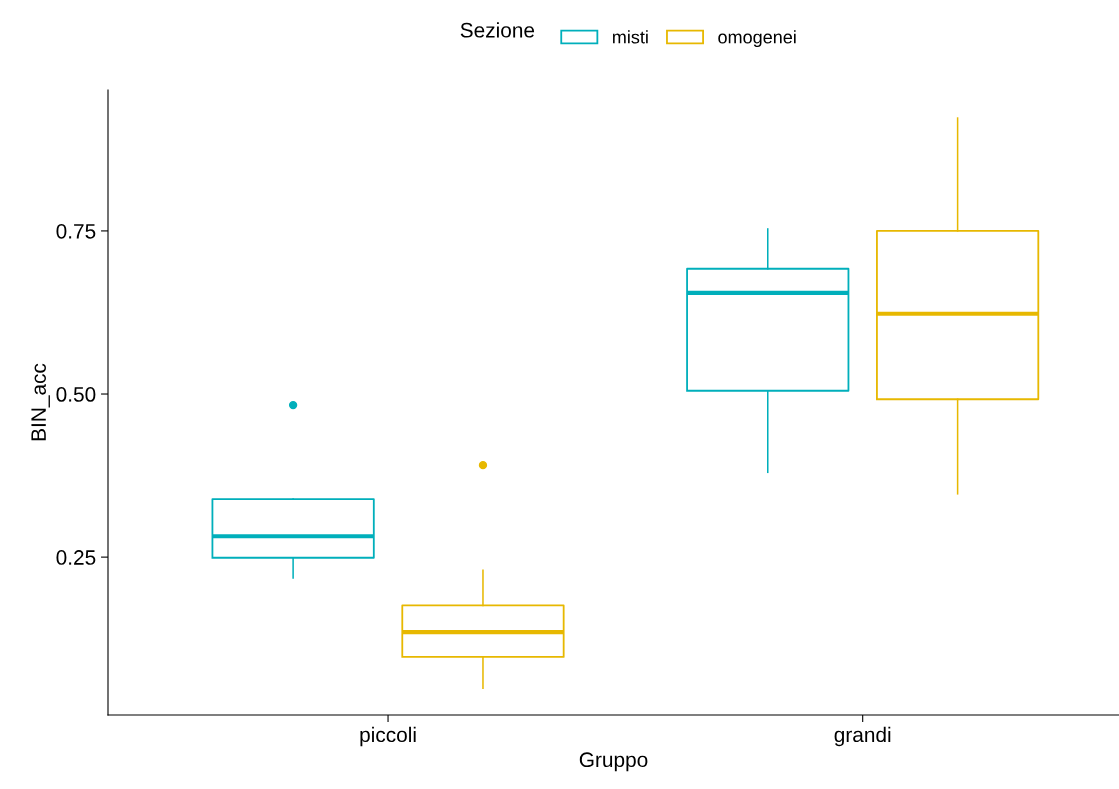 The image size is (1119, 789). What do you see at coordinates (757, 39) in the screenshot?
I see `legend-label: omogenei` at bounding box center [757, 39].